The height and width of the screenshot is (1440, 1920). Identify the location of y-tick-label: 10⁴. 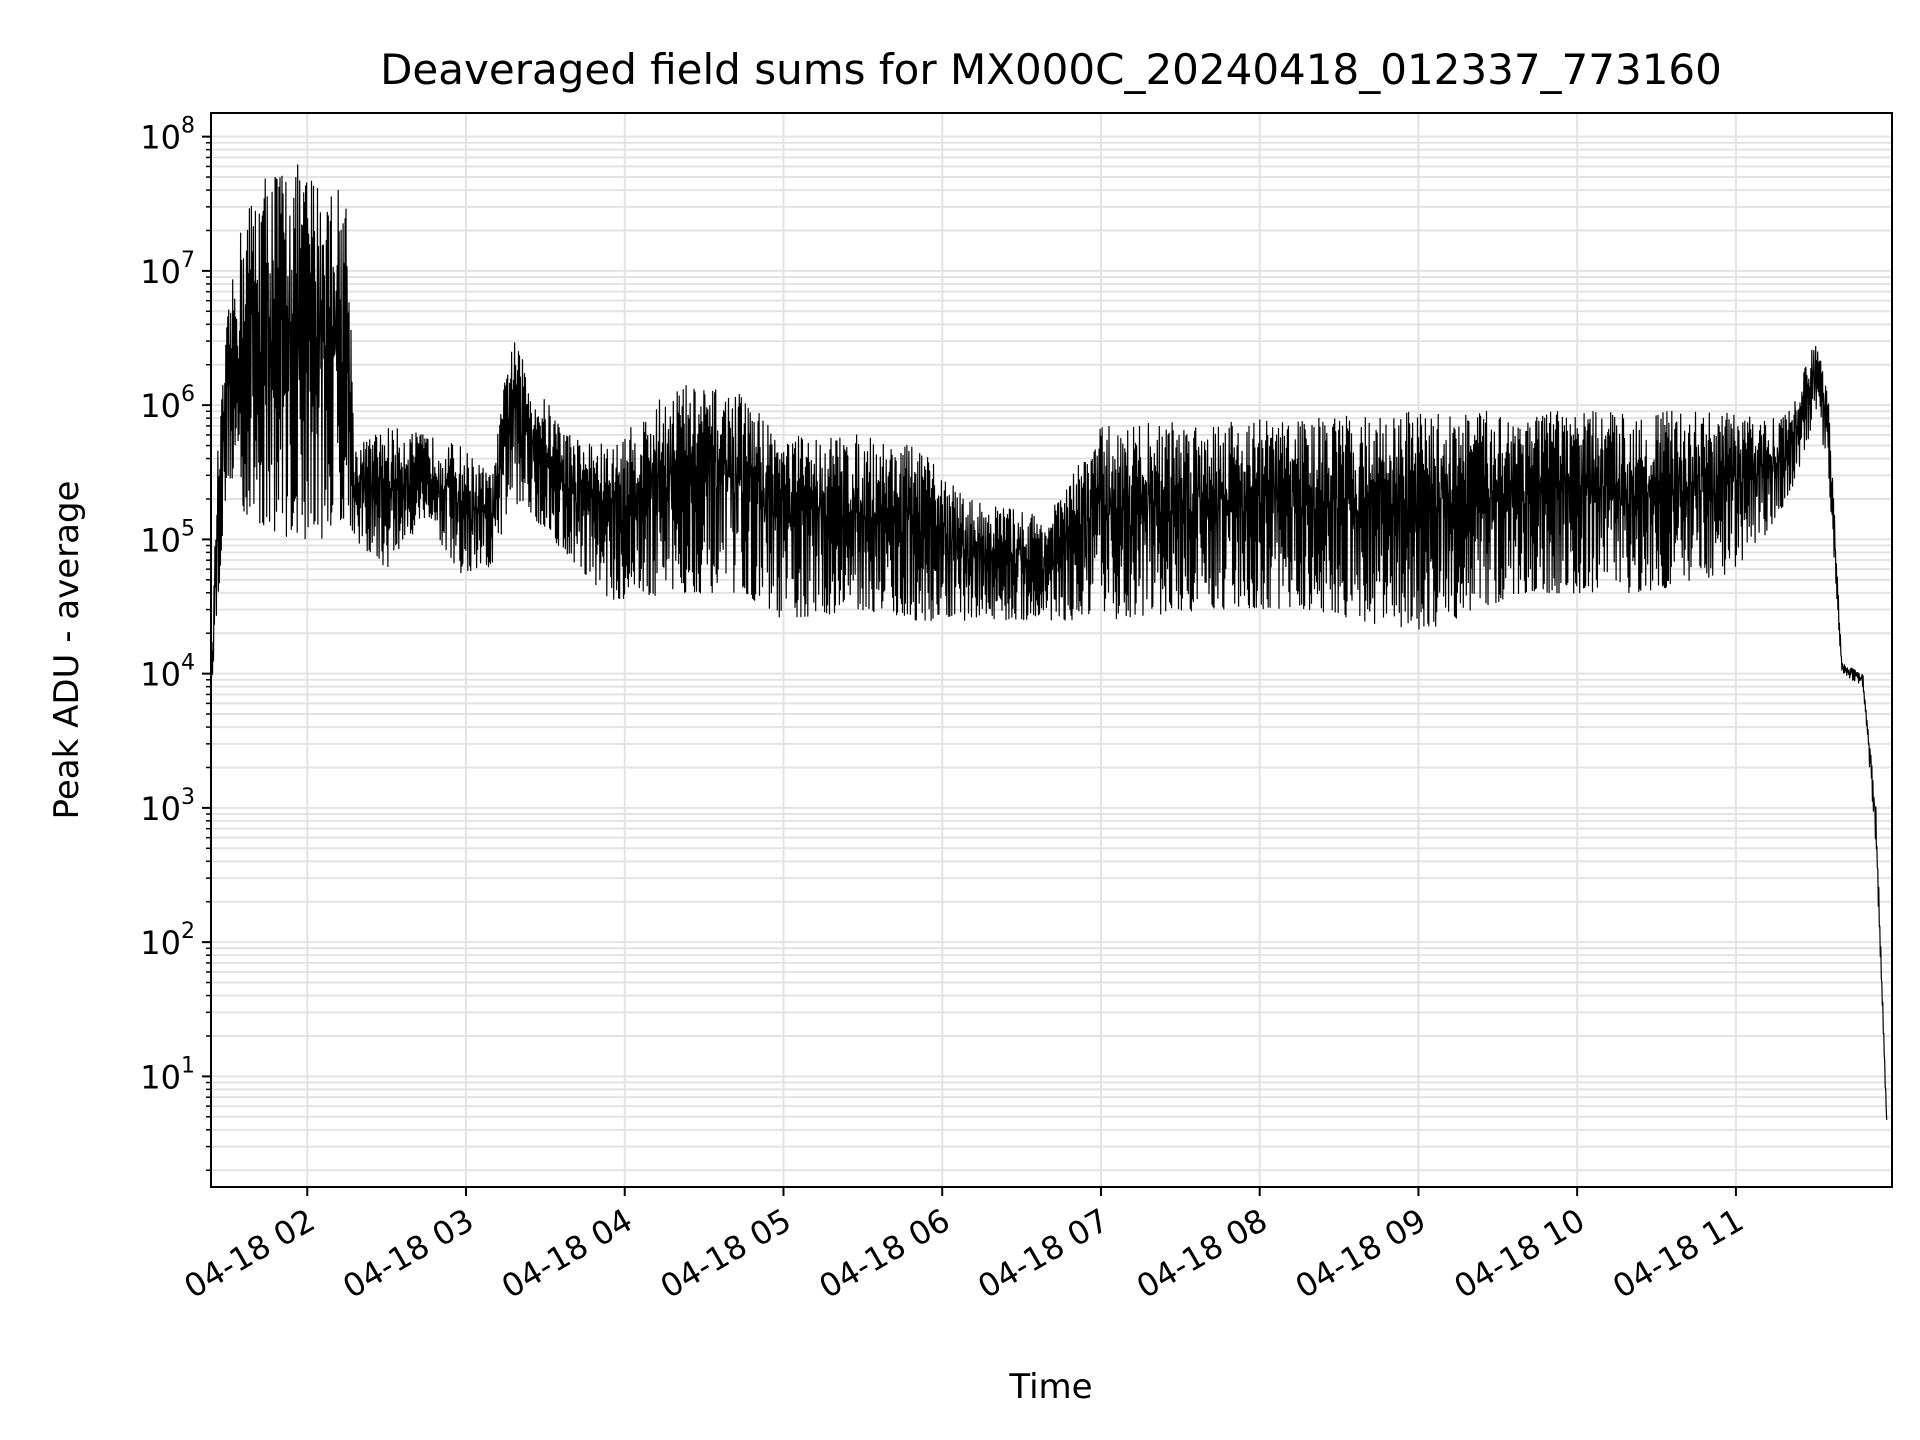
(167, 672).